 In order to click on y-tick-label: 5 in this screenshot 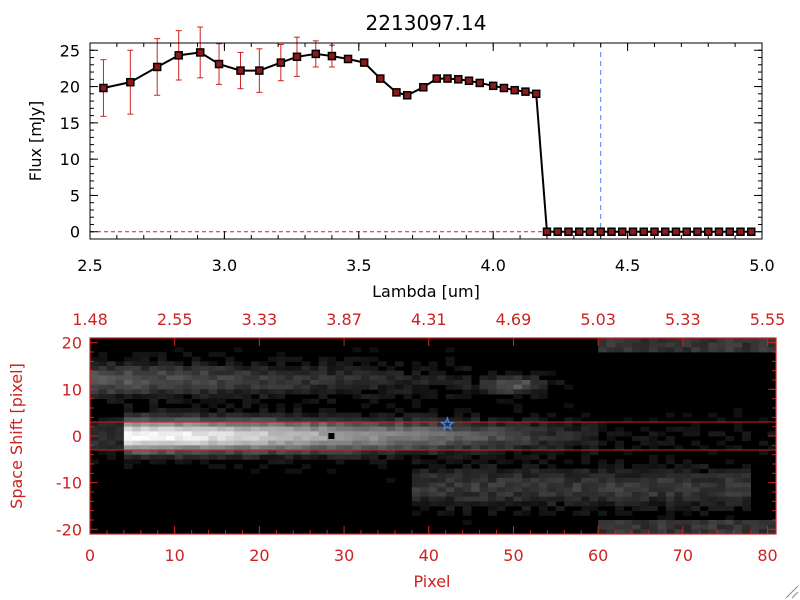, I will do `click(75, 195)`.